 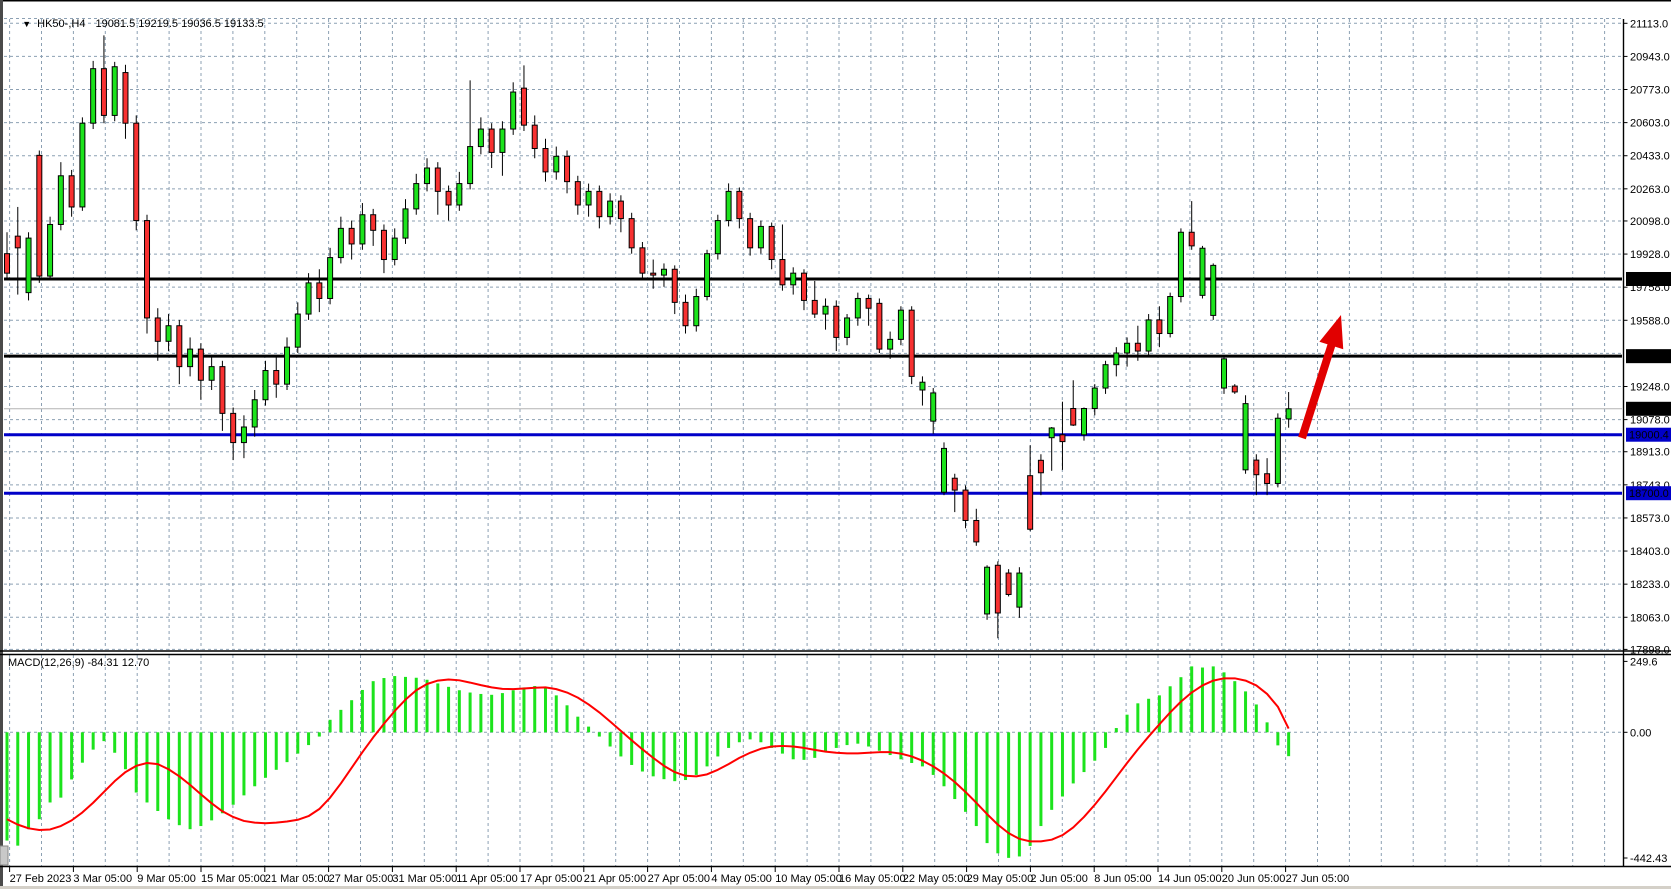 I want to click on time-tick-label: 11 Apr 05:00, so click(x=487, y=879).